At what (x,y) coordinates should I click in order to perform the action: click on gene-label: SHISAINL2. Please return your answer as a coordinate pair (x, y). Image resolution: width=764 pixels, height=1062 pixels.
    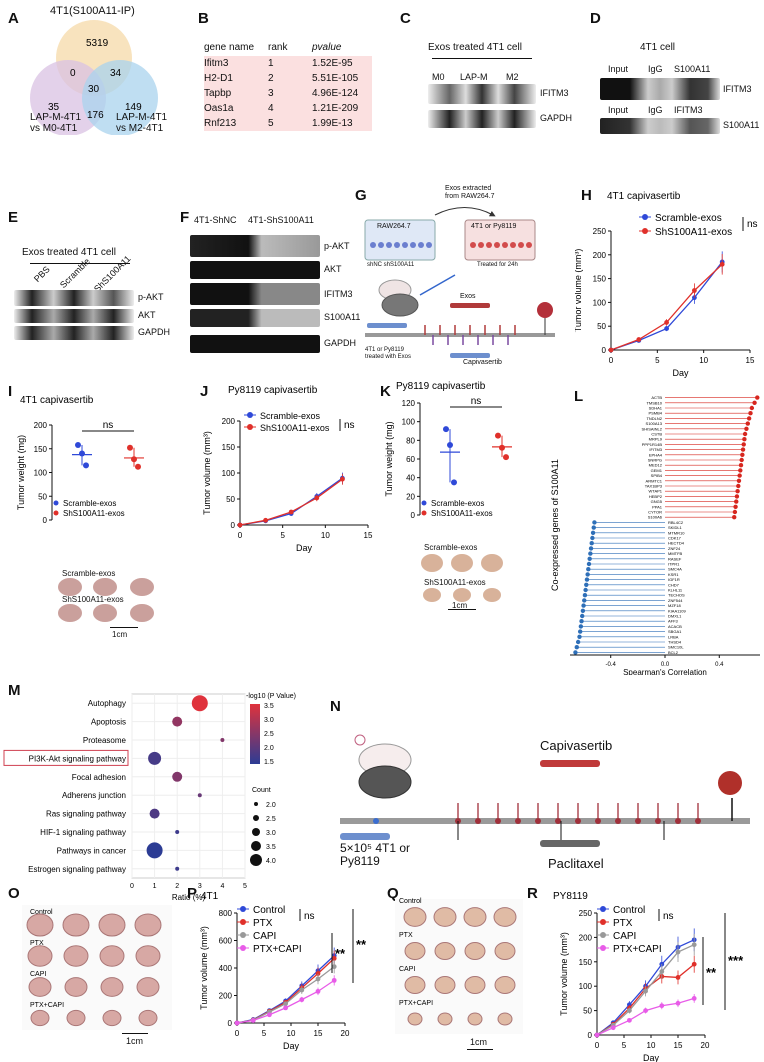
    Looking at the image, I should click on (652, 428).